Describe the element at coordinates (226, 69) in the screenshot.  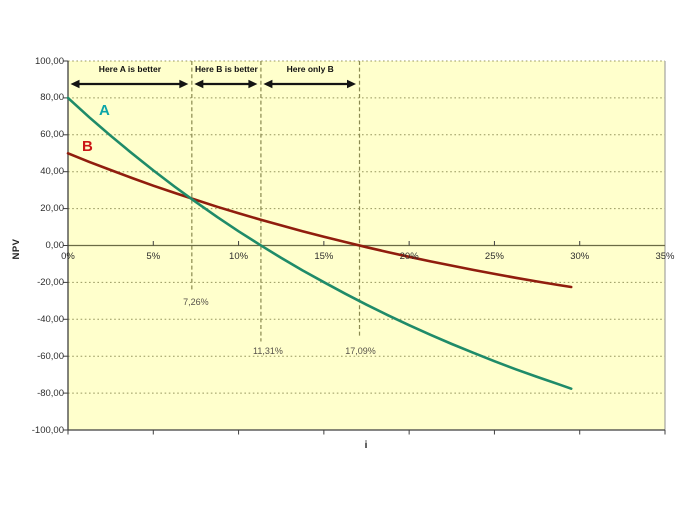
I see `region-label-b-better: Here B is better` at that location.